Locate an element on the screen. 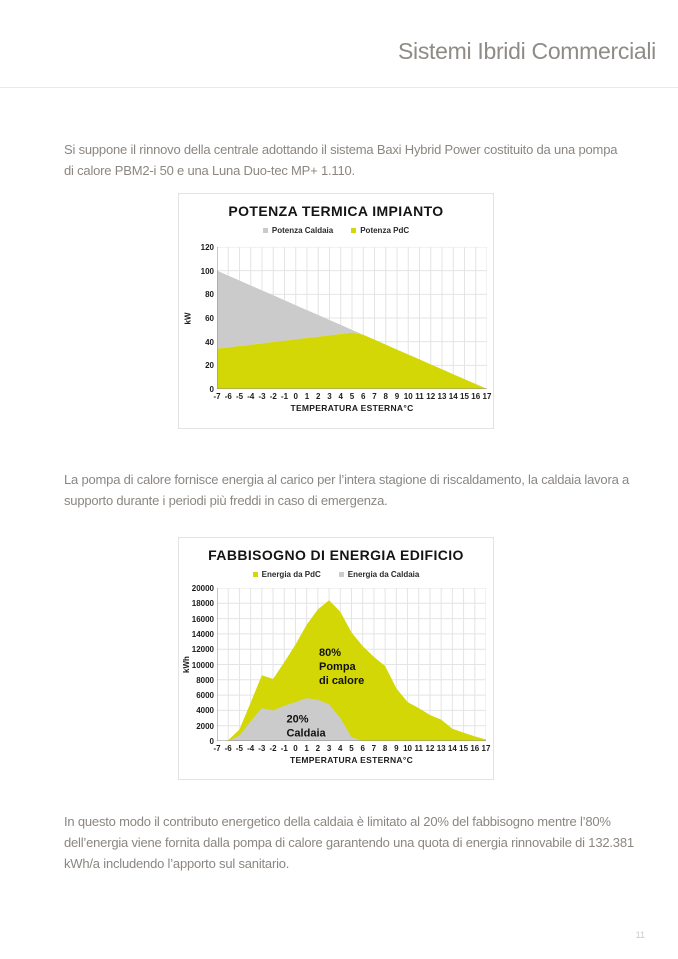  y-tick-label: 2000 is located at coordinates (205, 726).